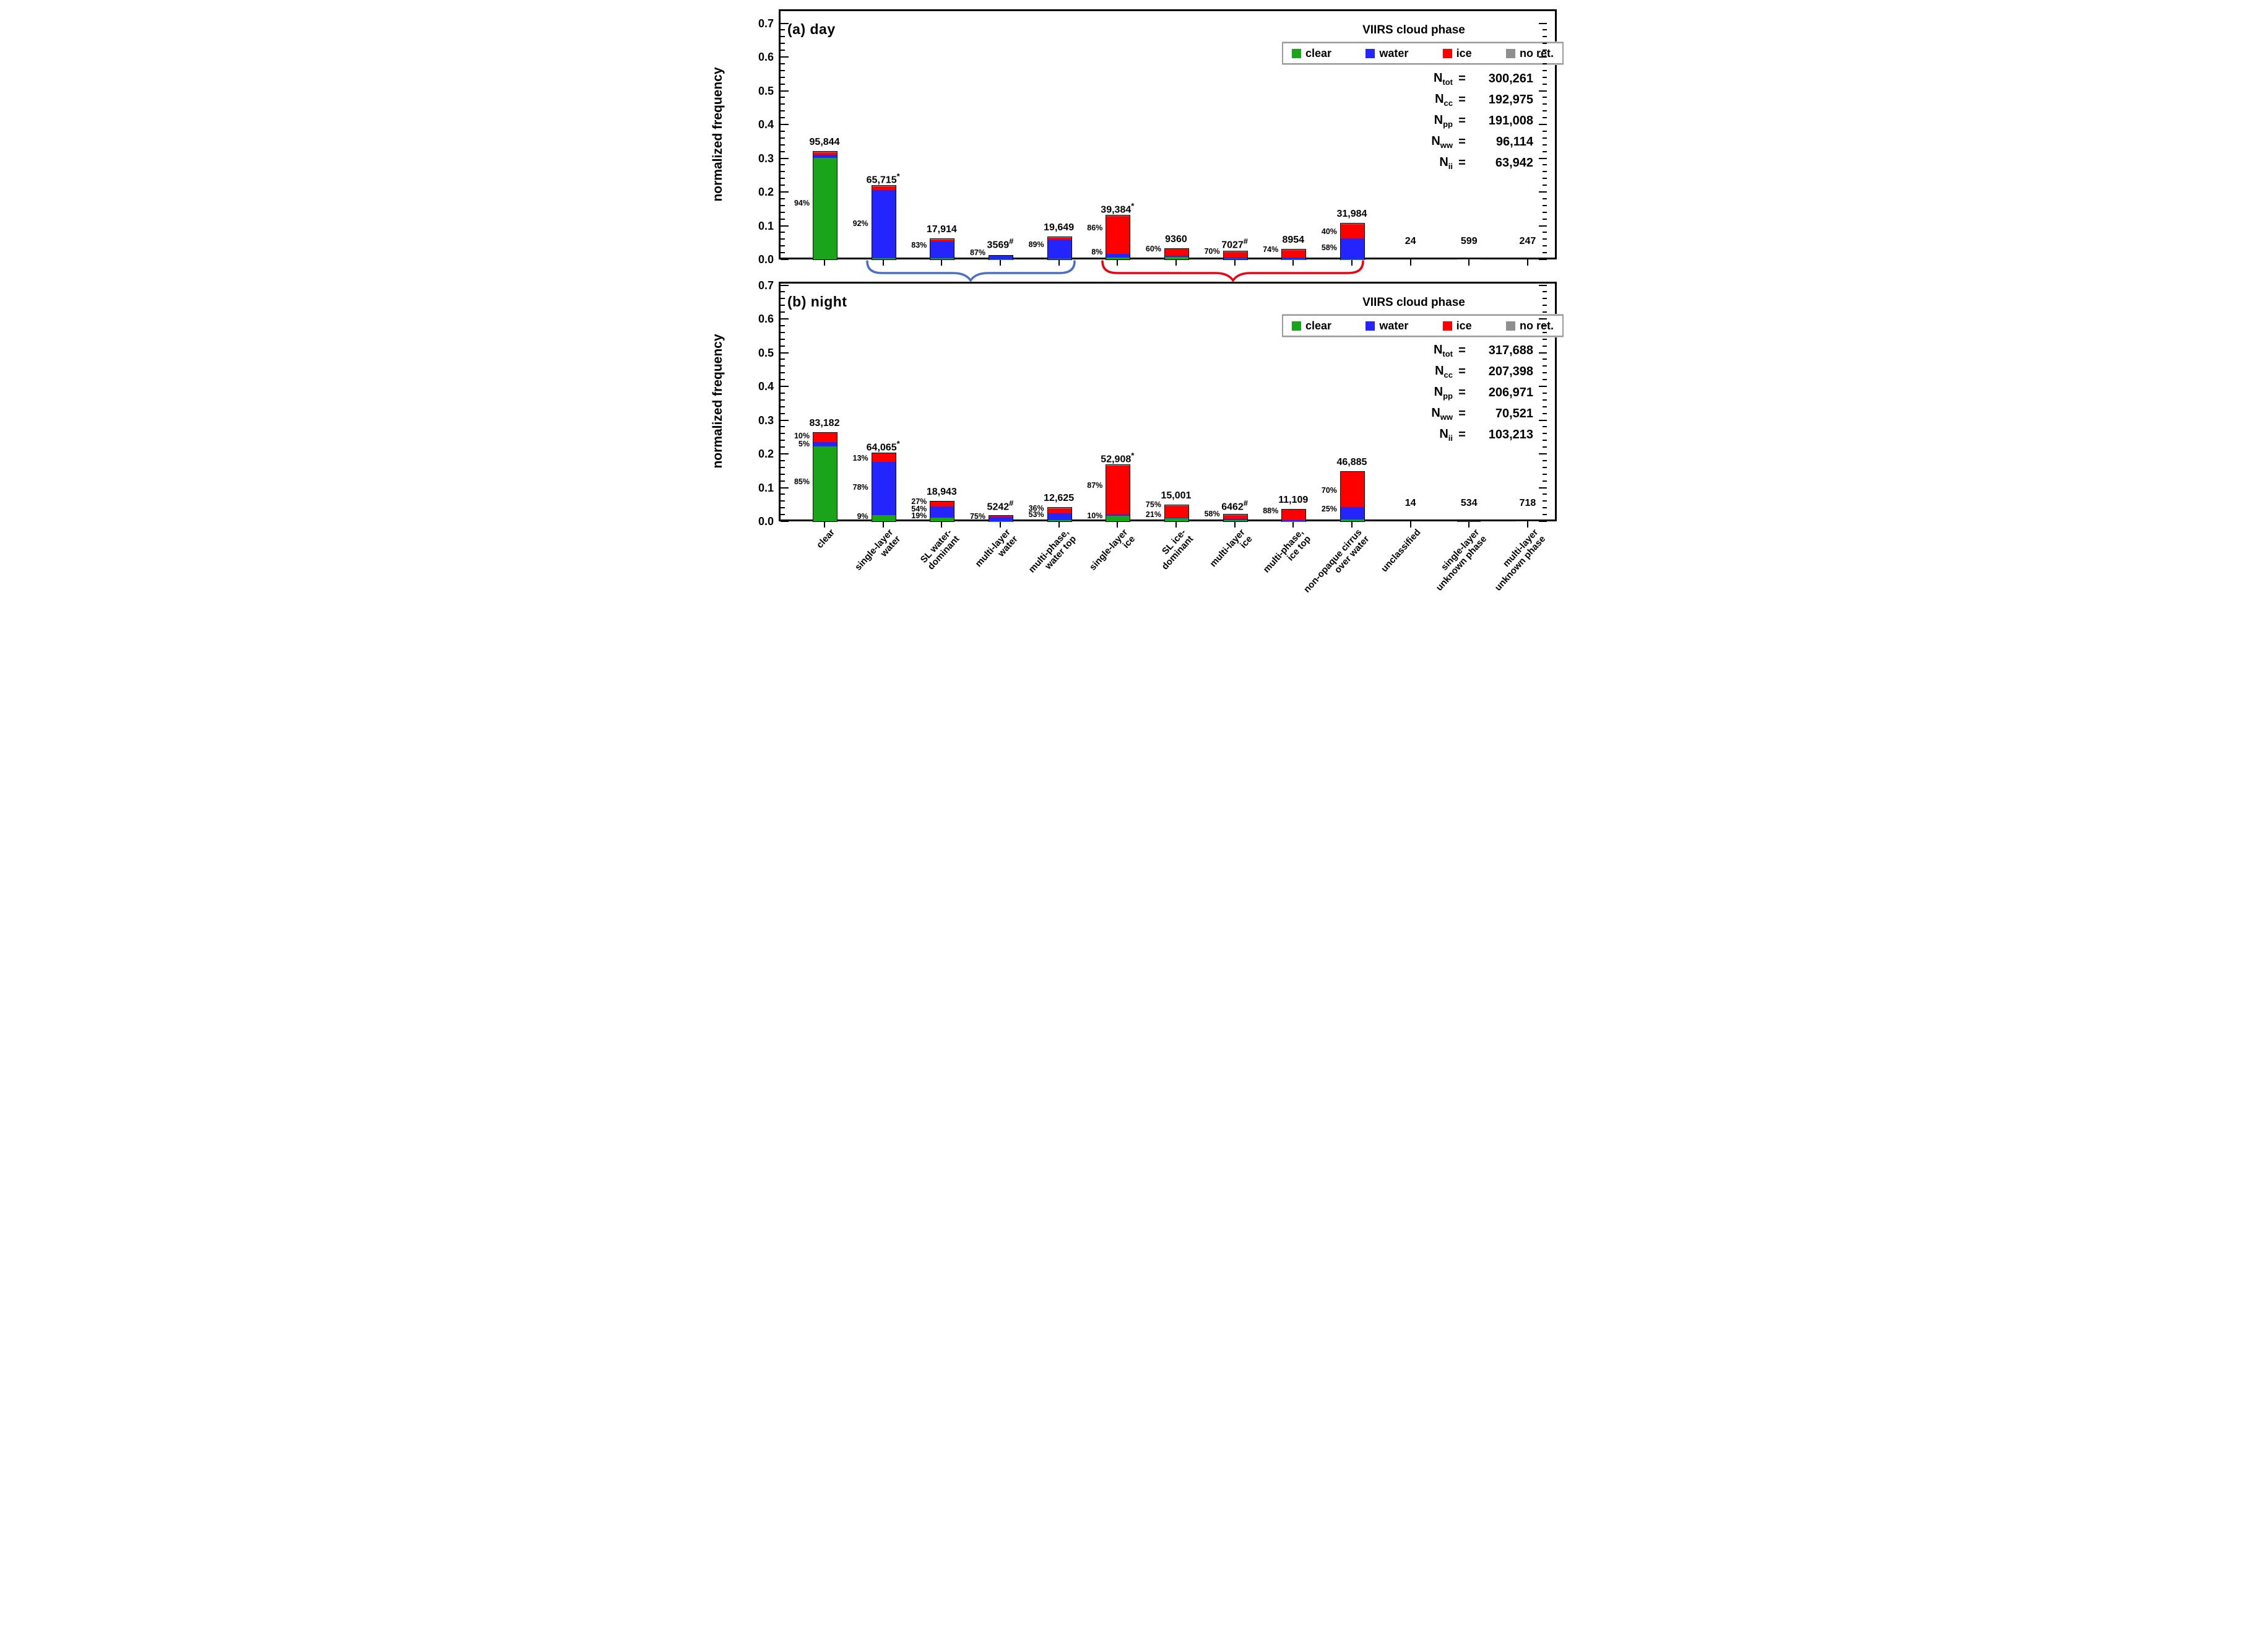 The image size is (2268, 1634). What do you see at coordinates (1510, 99) in the screenshot?
I see `stat-value: 192,975` at bounding box center [1510, 99].